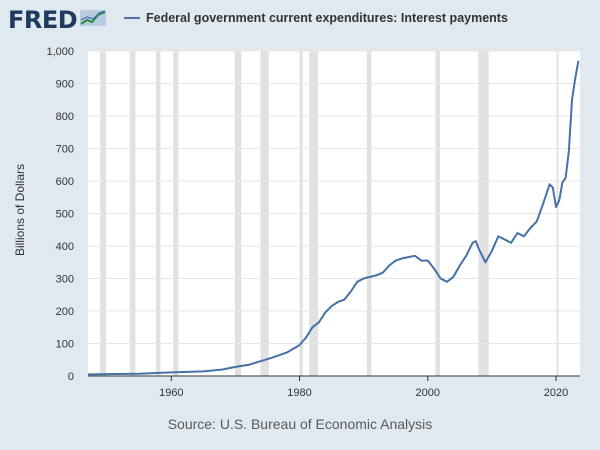 This screenshot has width=600, height=450. What do you see at coordinates (65, 215) in the screenshot?
I see `y-tick-label: 500` at bounding box center [65, 215].